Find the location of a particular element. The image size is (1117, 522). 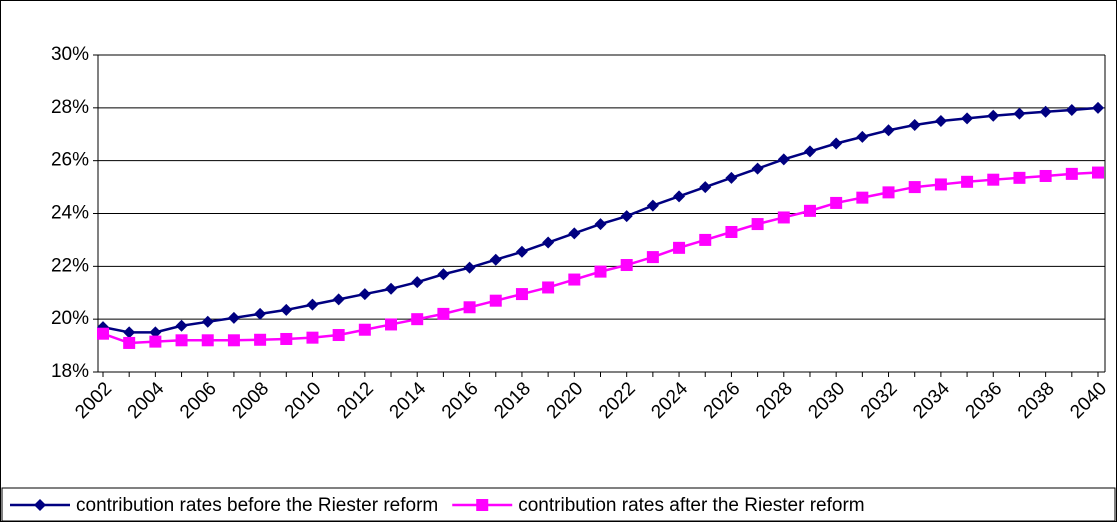

y-tick-label: 20% is located at coordinates (70, 318).